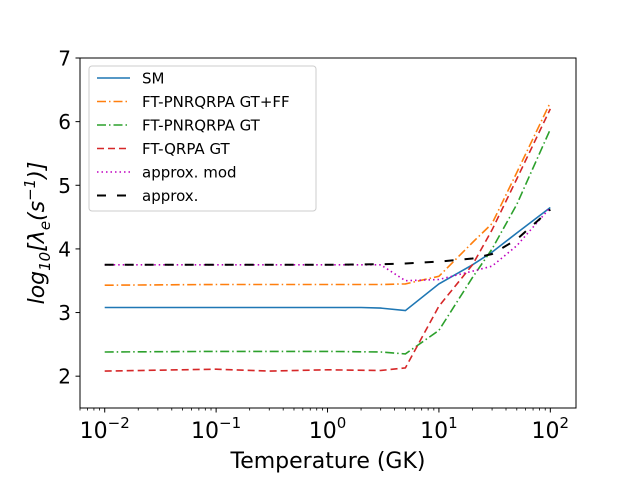 The width and height of the screenshot is (640, 480). I want to click on legend-label-5: approx., so click(170, 196).